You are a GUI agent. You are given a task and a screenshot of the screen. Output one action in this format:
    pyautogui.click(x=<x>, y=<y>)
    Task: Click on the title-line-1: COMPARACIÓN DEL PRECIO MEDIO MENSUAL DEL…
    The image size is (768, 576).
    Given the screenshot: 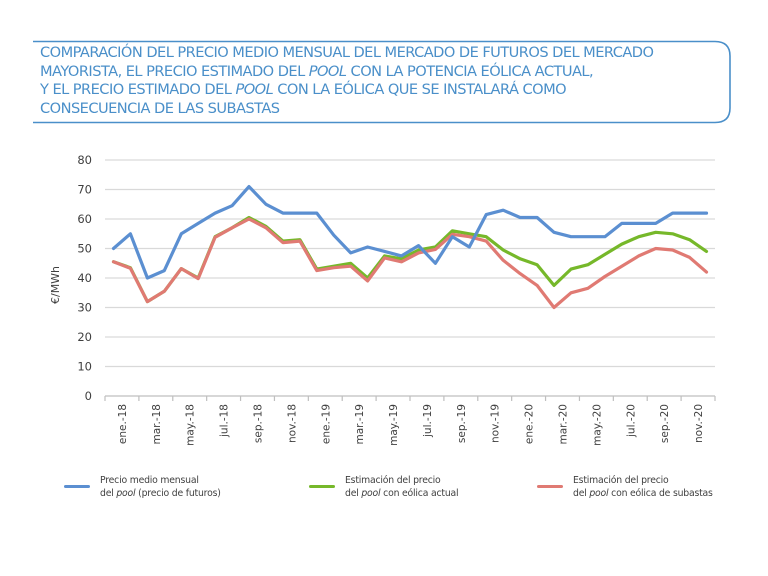 What is the action you would take?
    pyautogui.click(x=347, y=52)
    